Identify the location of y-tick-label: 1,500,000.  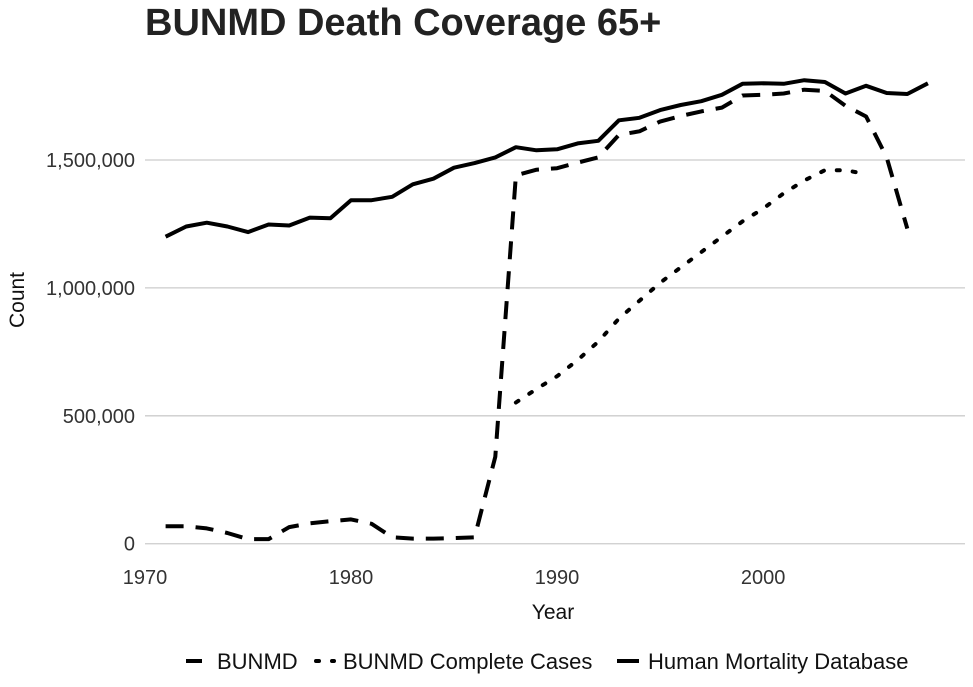
(90, 161).